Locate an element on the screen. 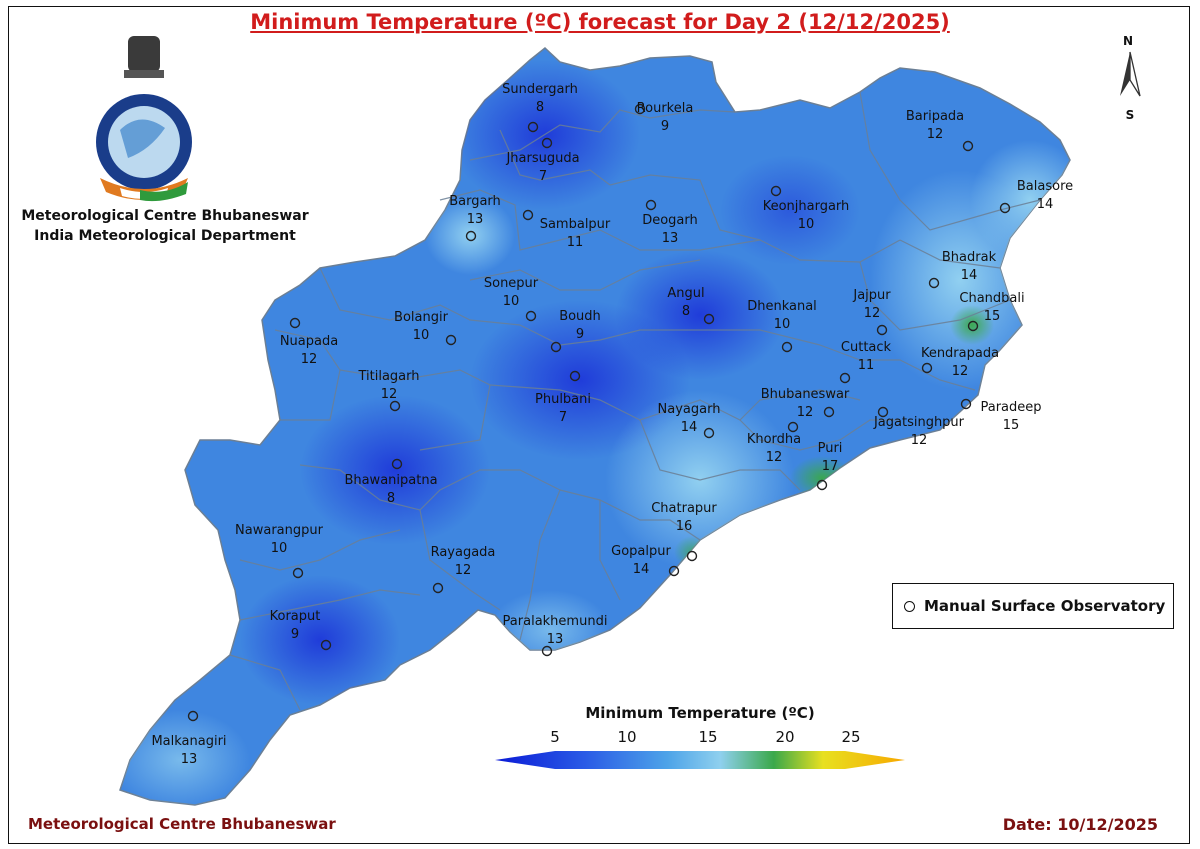 This screenshot has height=849, width=1200. station-name: Puri is located at coordinates (830, 448).